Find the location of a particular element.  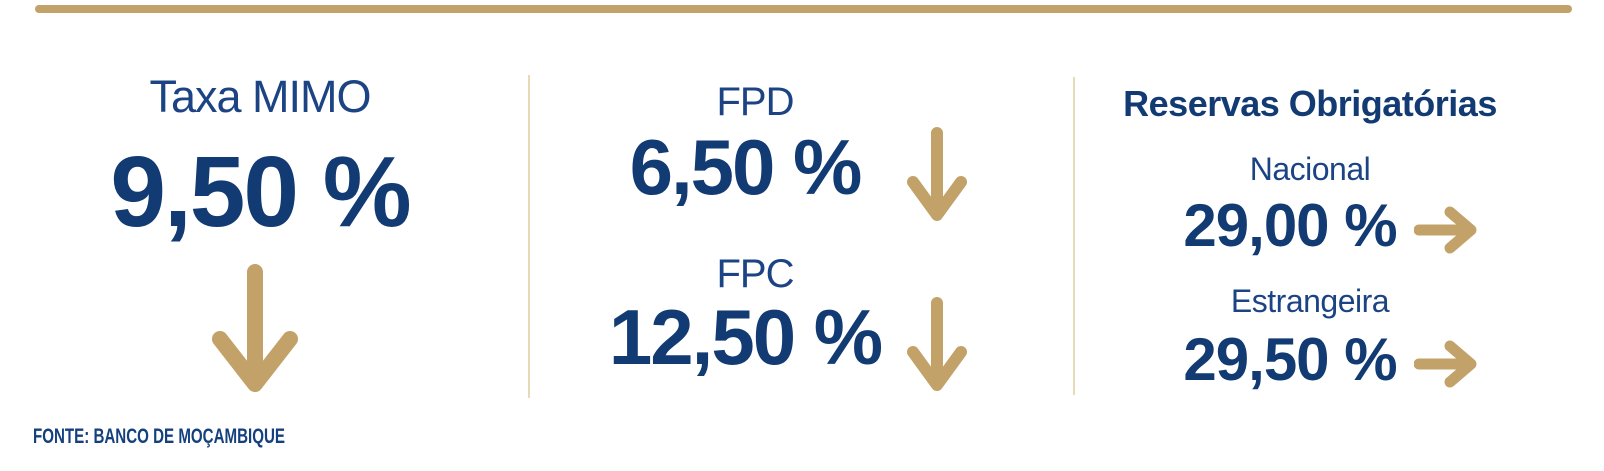

reservas-nacional-label: Nacional is located at coordinates (1310, 169).